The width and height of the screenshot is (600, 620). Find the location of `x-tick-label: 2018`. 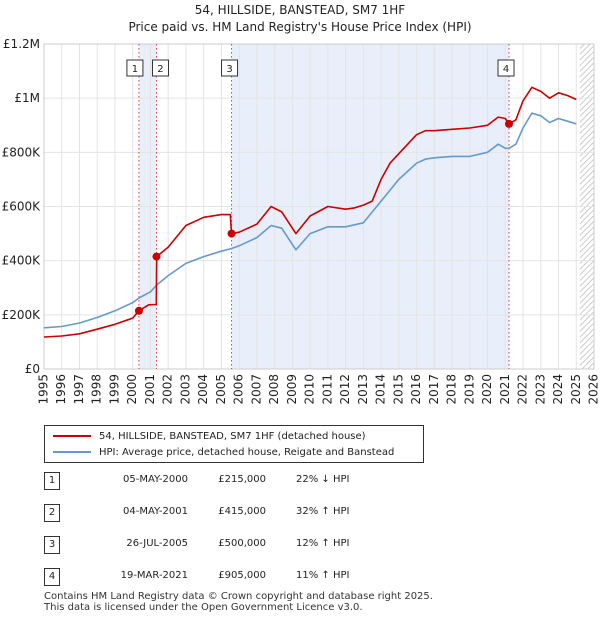

x-tick-label: 2018 is located at coordinates (452, 389).